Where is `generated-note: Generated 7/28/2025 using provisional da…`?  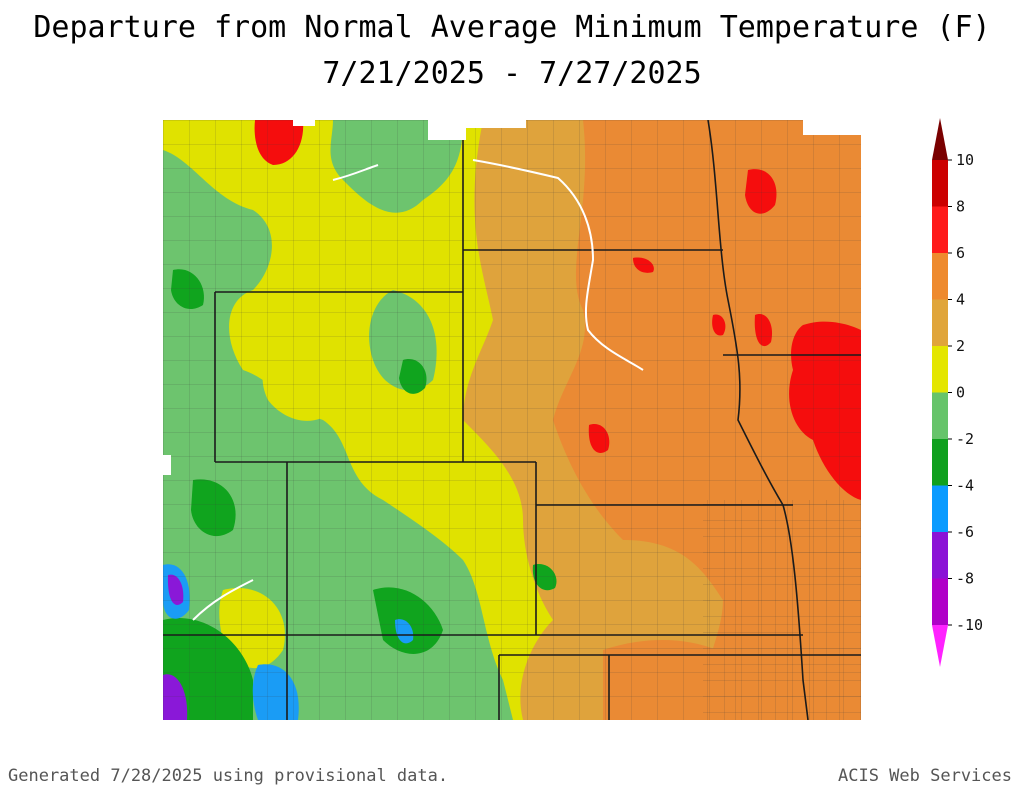 generated-note: Generated 7/28/2025 using provisional da… is located at coordinates (228, 776).